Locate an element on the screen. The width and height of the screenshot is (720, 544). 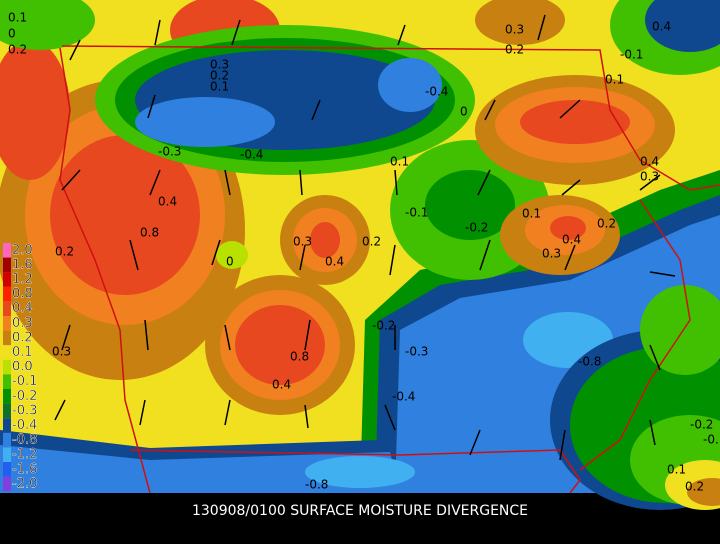
legend-label: -0.8 is located at coordinates (24, 440).